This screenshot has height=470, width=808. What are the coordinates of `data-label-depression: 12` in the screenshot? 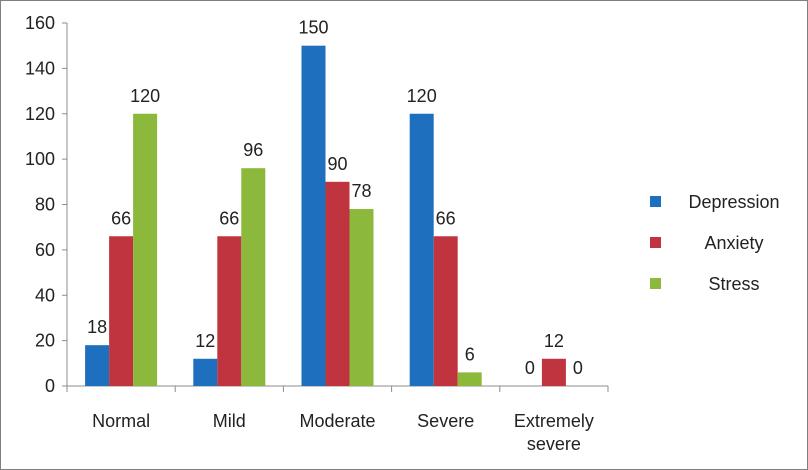 It's located at (205, 341).